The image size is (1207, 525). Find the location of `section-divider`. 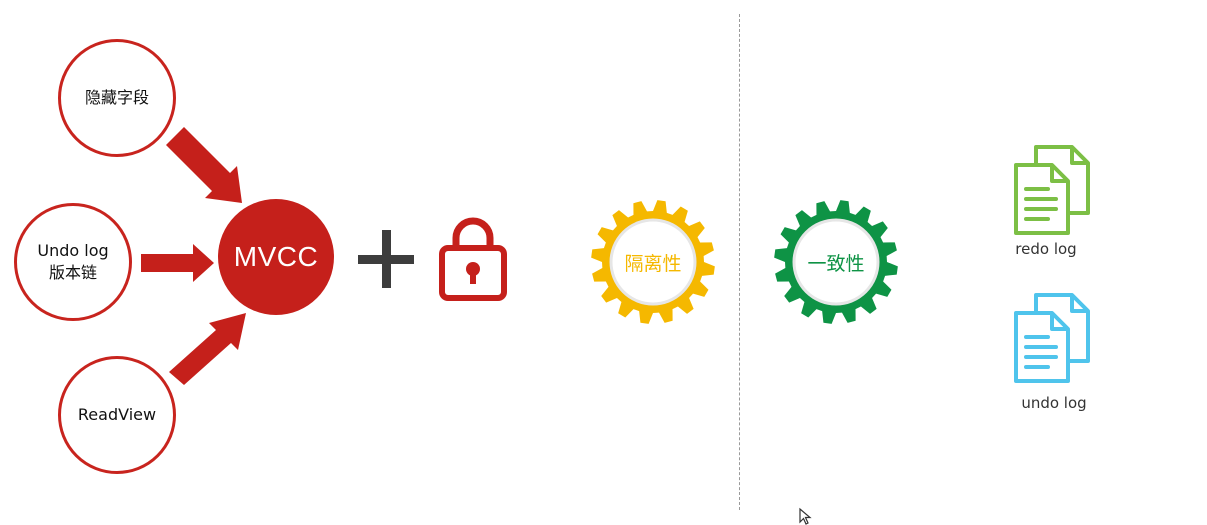

section-divider is located at coordinates (739, 262).